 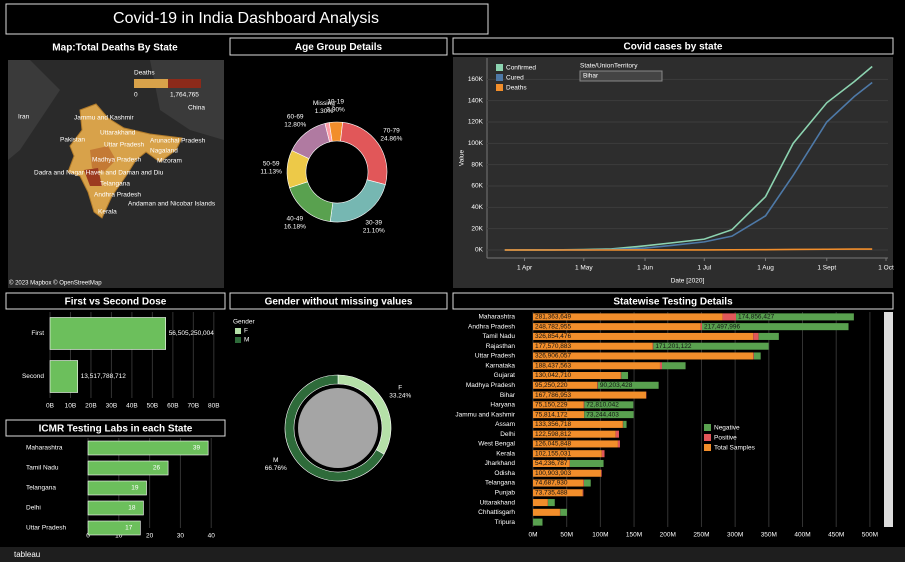 What do you see at coordinates (725, 438) in the screenshot?
I see `legend-label: Positive` at bounding box center [725, 438].